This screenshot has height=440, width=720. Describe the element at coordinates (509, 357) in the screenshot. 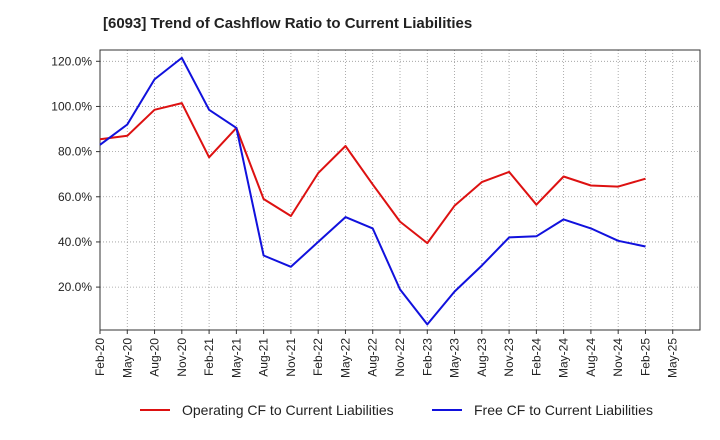

I see `x-tick-label: Nov-23` at that location.